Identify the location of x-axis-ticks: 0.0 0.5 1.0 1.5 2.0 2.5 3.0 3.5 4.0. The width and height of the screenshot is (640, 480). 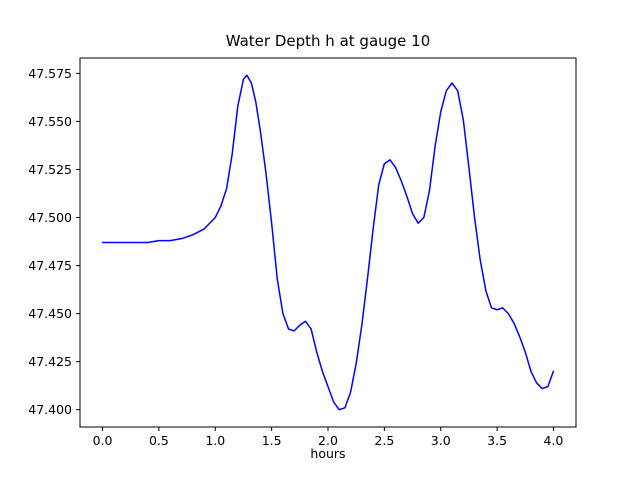
(328, 437).